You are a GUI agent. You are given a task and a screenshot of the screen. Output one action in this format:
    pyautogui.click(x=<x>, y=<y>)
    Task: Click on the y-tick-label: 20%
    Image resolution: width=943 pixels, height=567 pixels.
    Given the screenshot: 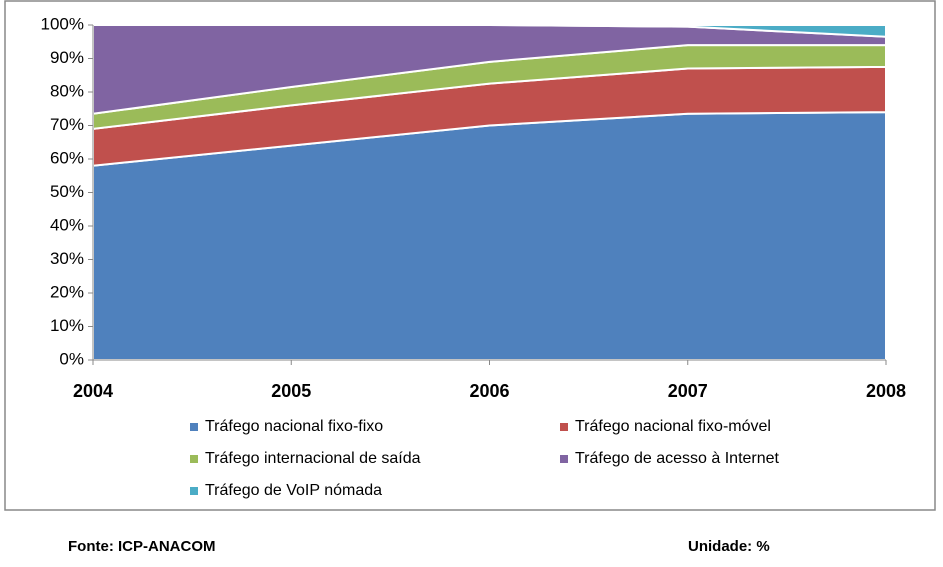 What is the action you would take?
    pyautogui.click(x=67, y=291)
    